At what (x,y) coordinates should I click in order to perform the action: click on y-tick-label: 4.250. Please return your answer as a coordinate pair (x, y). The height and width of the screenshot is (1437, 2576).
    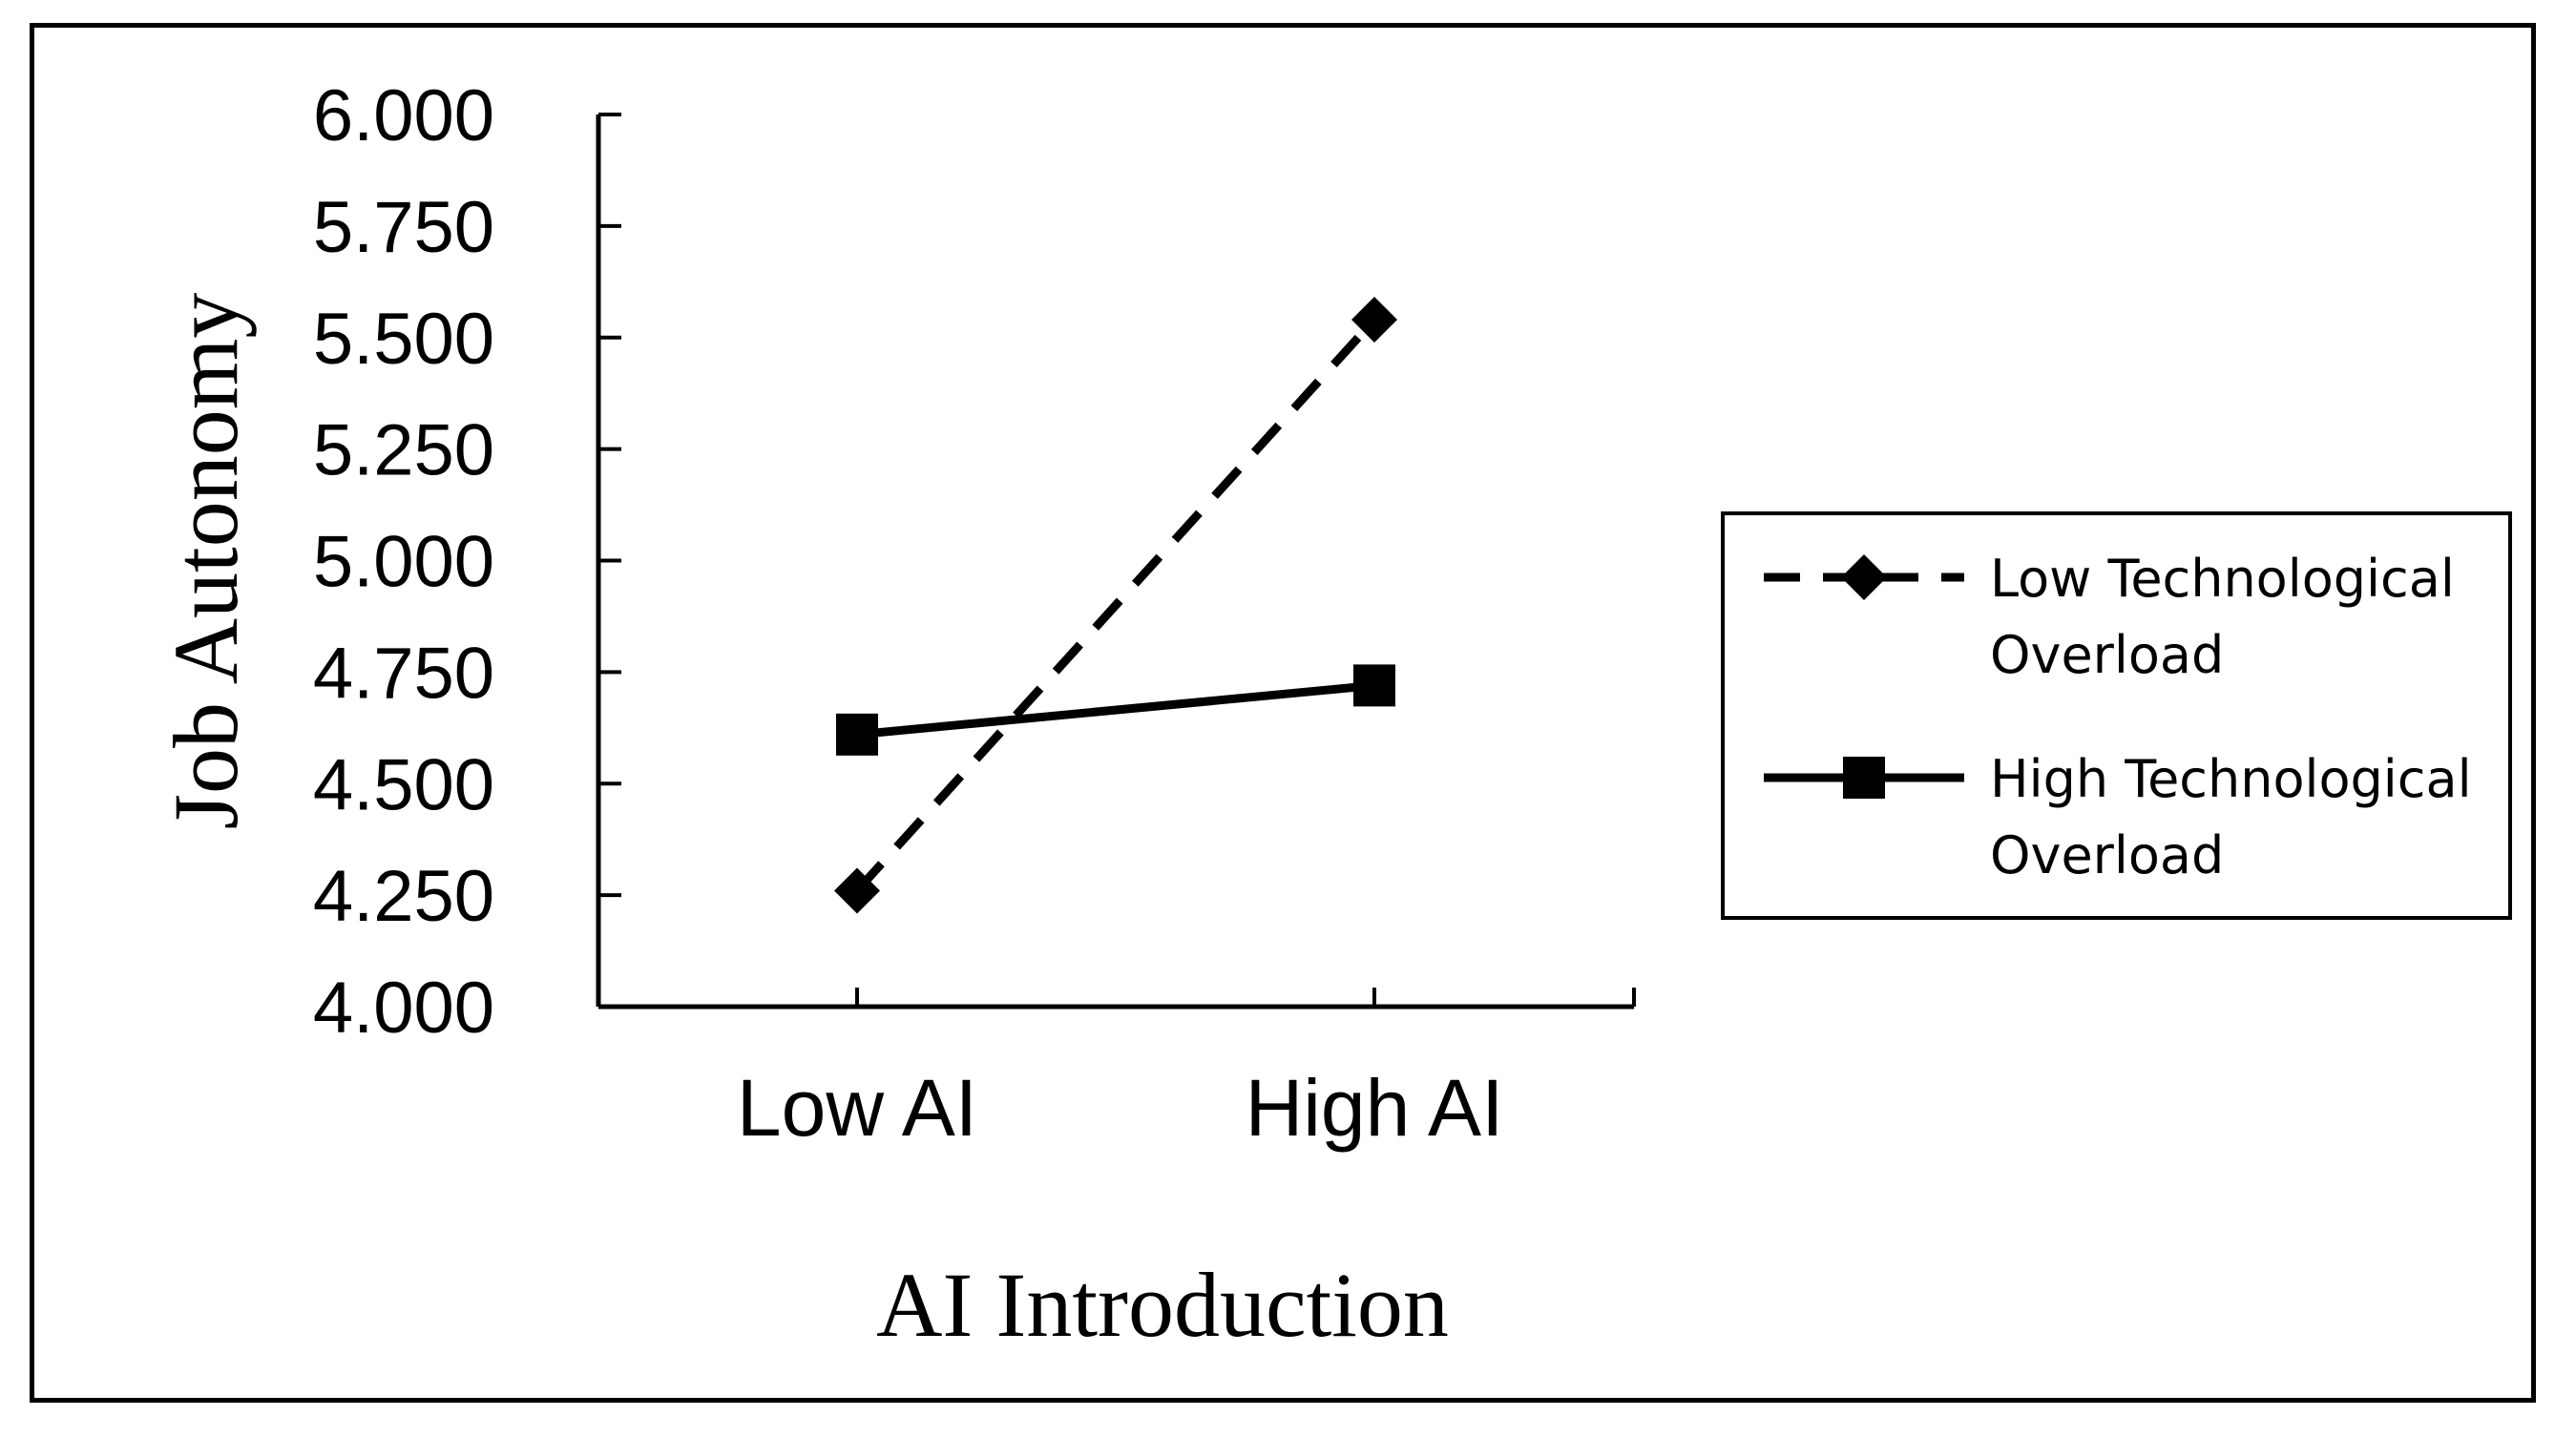
    Looking at the image, I should click on (403, 896).